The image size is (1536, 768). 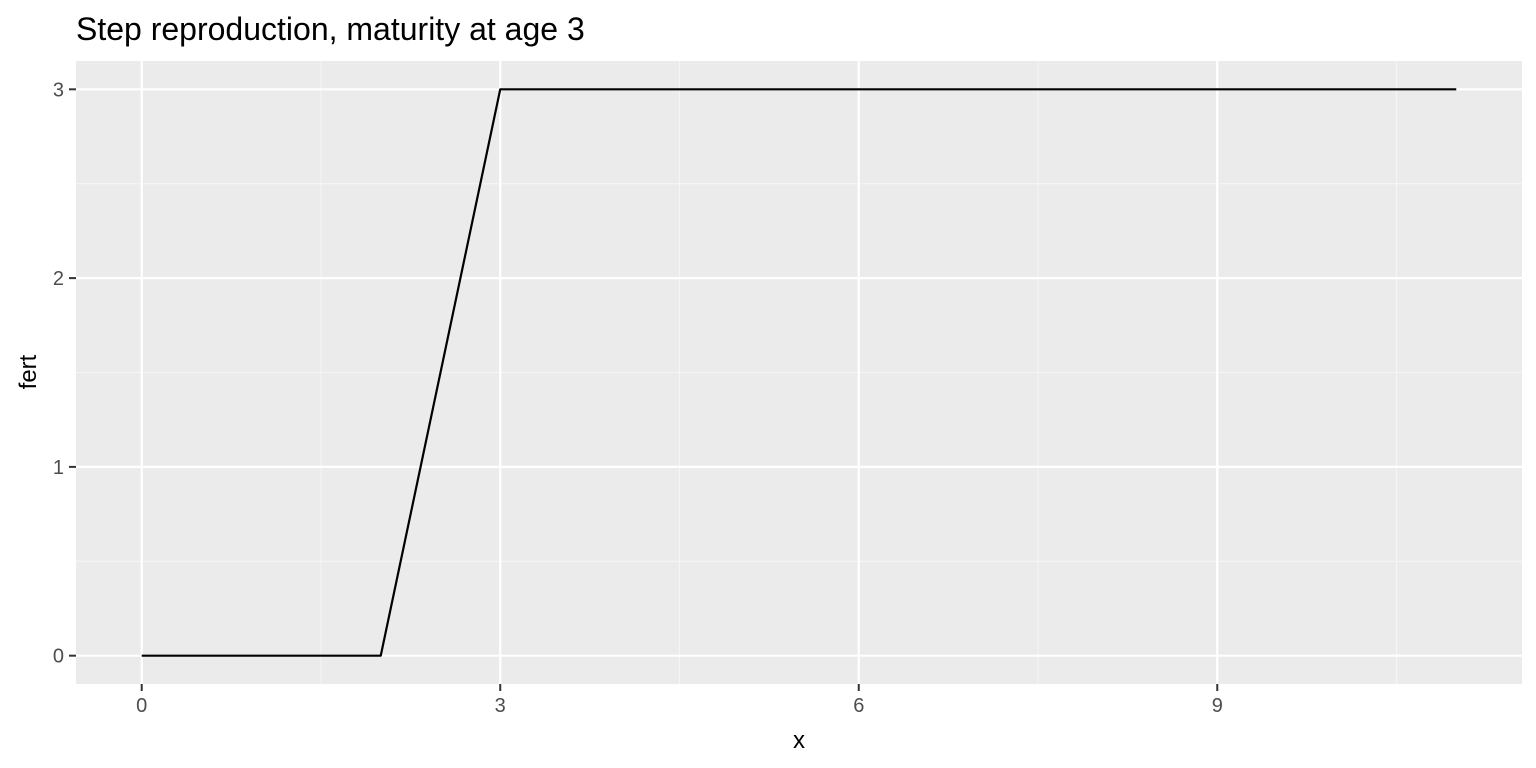 I want to click on y-tick-label: 2, so click(x=58, y=279).